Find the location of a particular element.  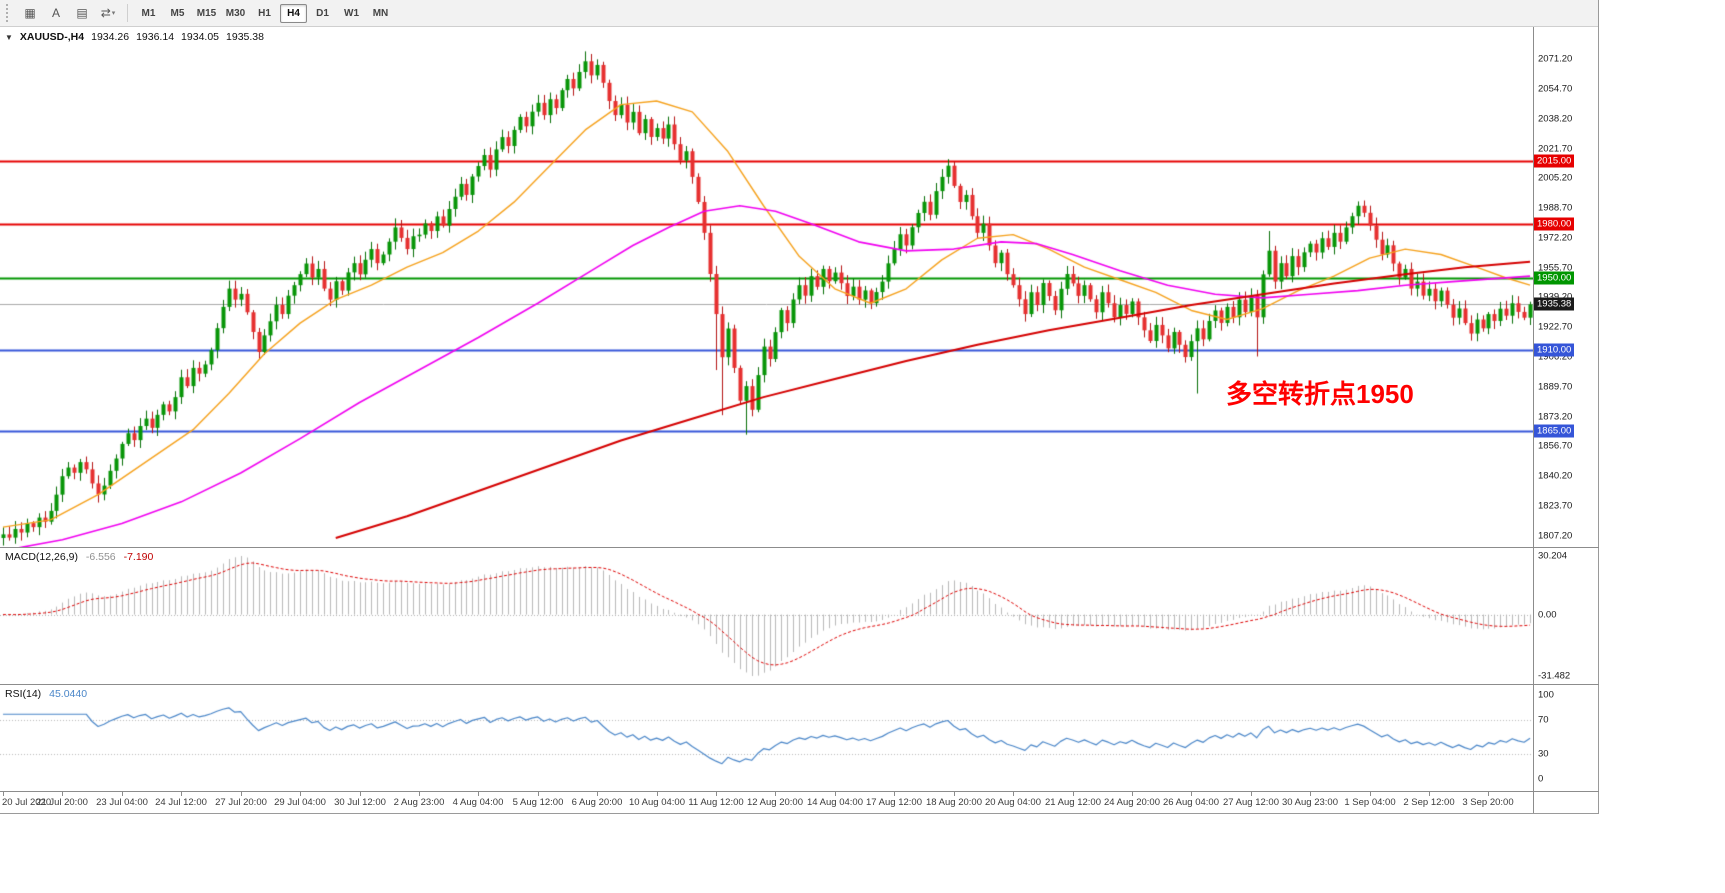

timeframe-m30-button: M30 is located at coordinates (235, 13).